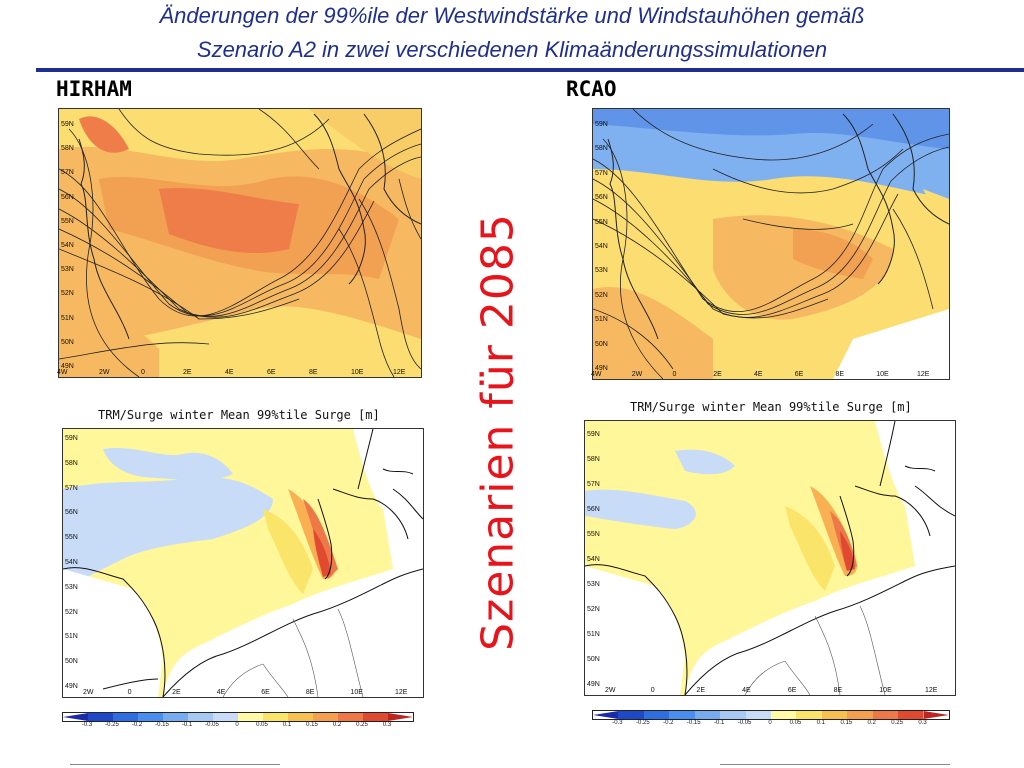  I want to click on model-label-hirham: HIRHAM, so click(94, 89).